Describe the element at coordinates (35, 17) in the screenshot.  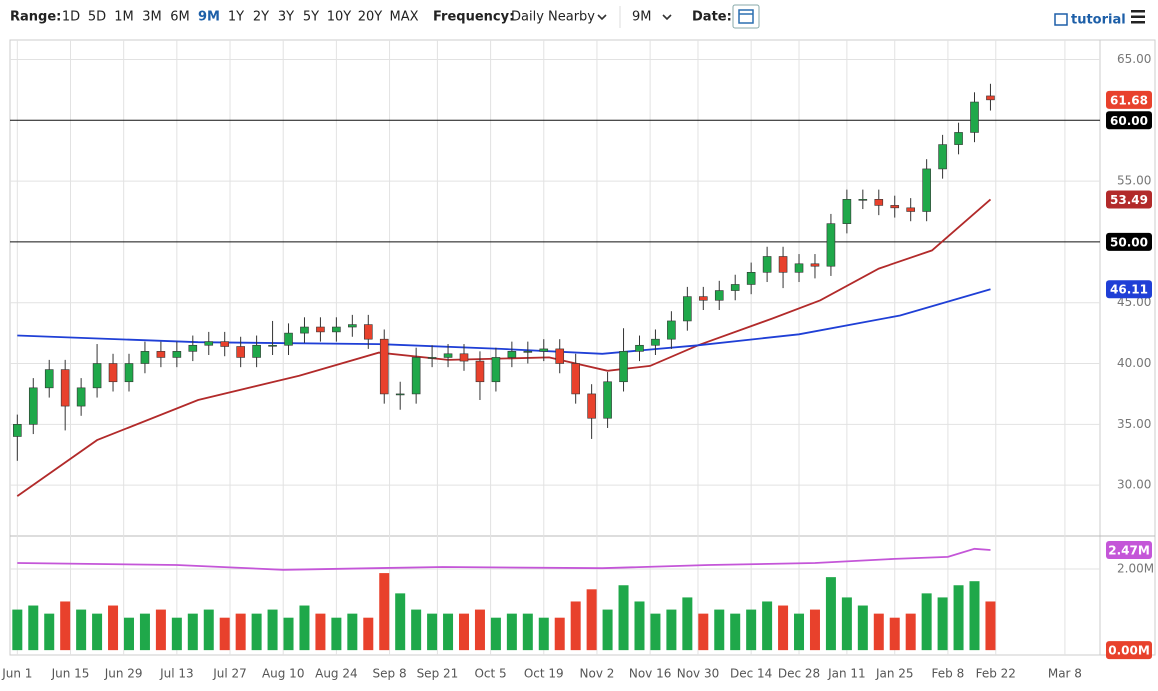
I see `range-label: Range:` at that location.